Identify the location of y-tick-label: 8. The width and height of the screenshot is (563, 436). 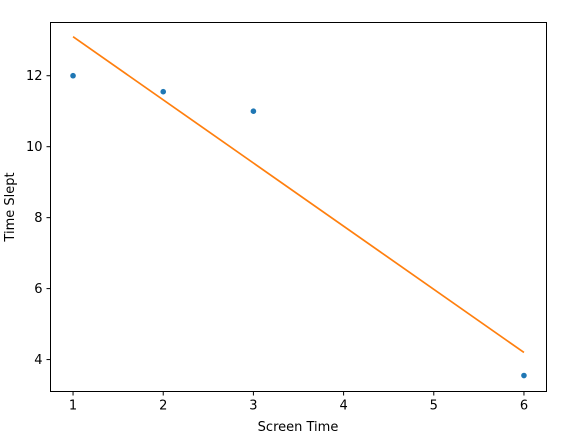
(38, 218).